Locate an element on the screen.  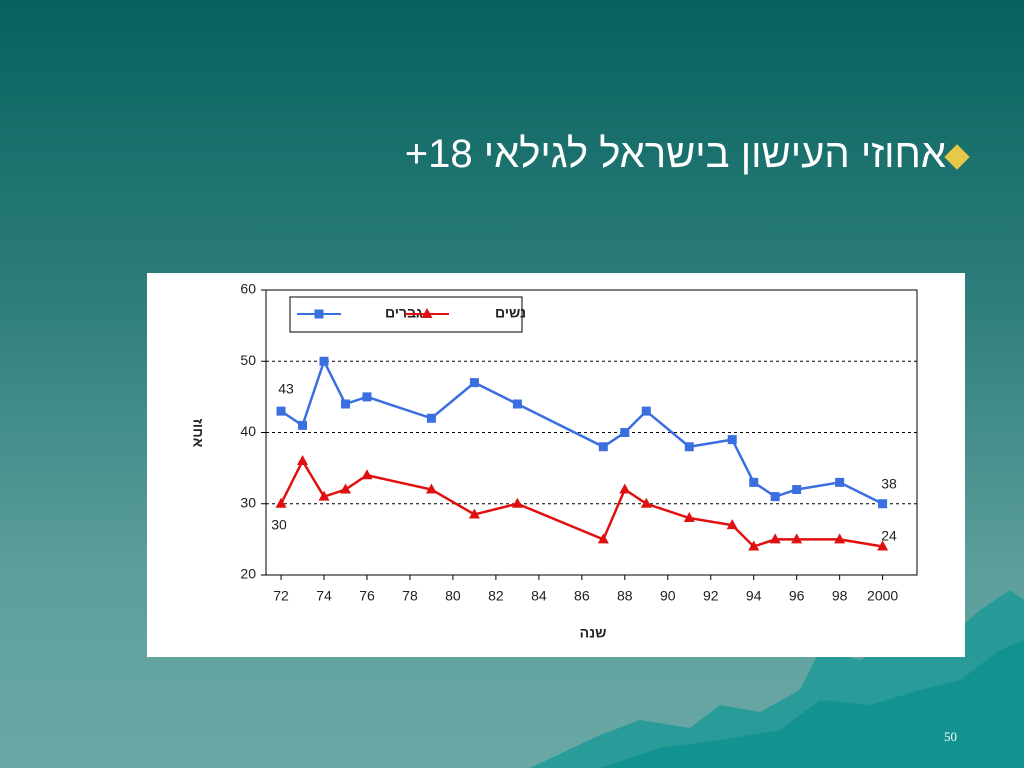
y-tick-label: 50 is located at coordinates (248, 360).